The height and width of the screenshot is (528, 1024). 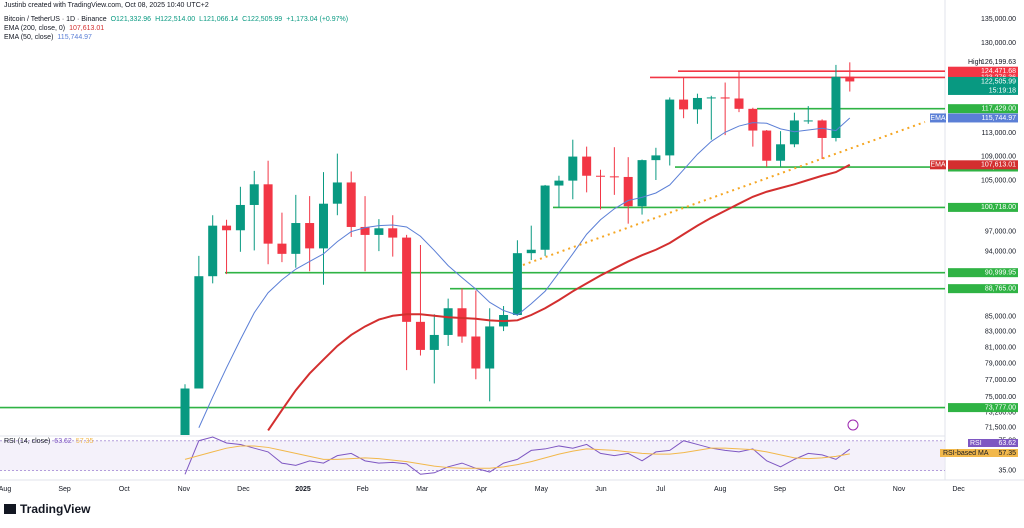 I want to click on level-label-text: 90,999.95, so click(x=1000, y=273).